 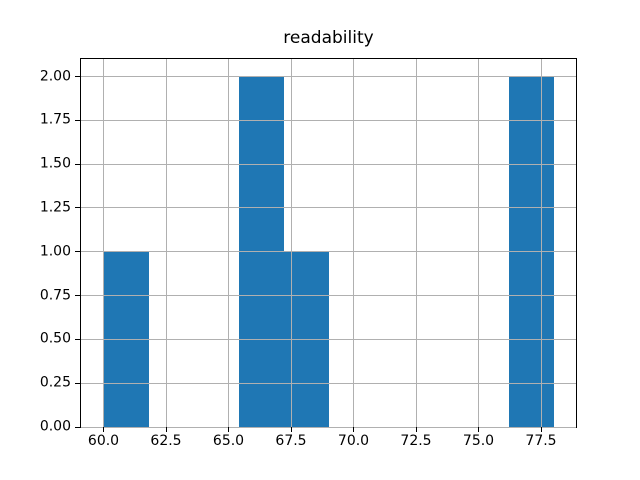 What do you see at coordinates (103, 441) in the screenshot?
I see `x-axis-tick-label: 60.0` at bounding box center [103, 441].